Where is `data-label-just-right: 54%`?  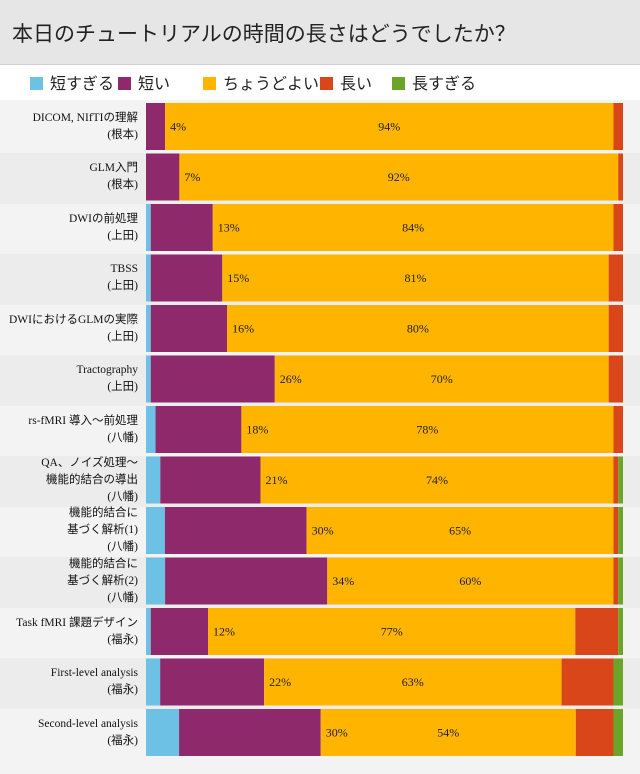
data-label-just-right: 54% is located at coordinates (448, 733).